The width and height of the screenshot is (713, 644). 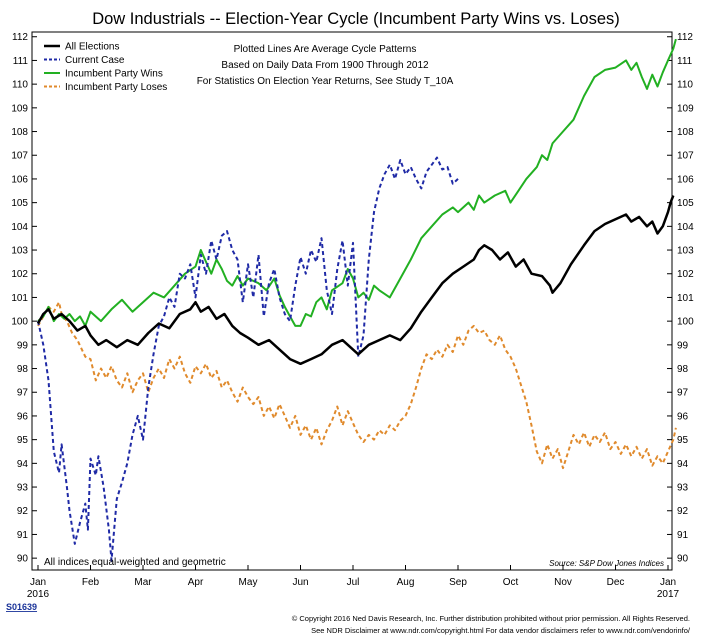 I want to click on note-line-1: Plotted Lines Are Average Cycle Patterns, so click(x=325, y=49).